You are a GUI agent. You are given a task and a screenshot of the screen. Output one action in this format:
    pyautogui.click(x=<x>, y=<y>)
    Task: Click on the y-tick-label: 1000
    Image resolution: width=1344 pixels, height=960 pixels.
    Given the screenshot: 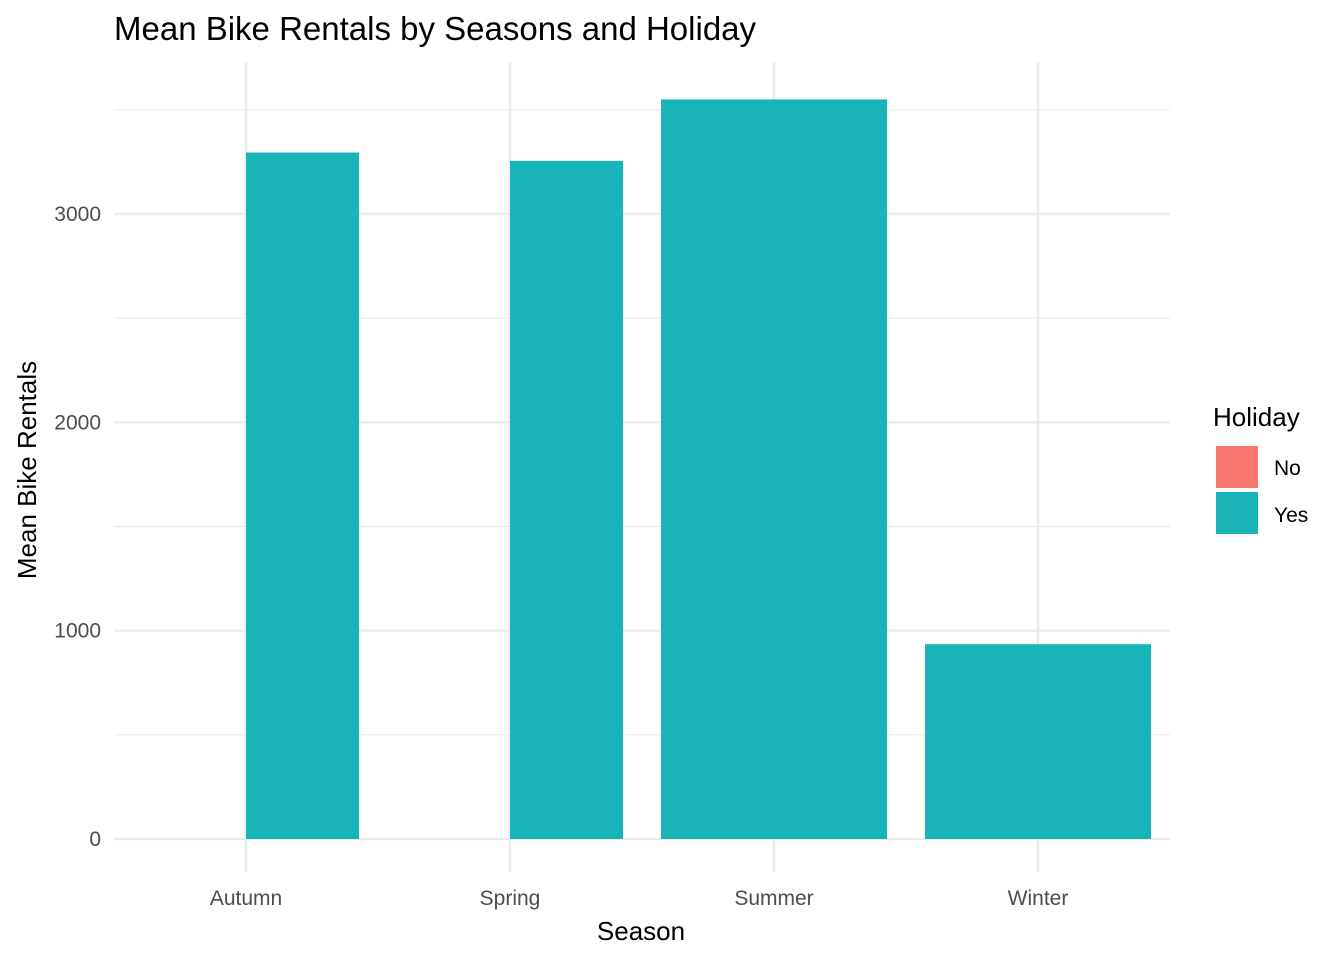 What is the action you would take?
    pyautogui.click(x=77, y=631)
    